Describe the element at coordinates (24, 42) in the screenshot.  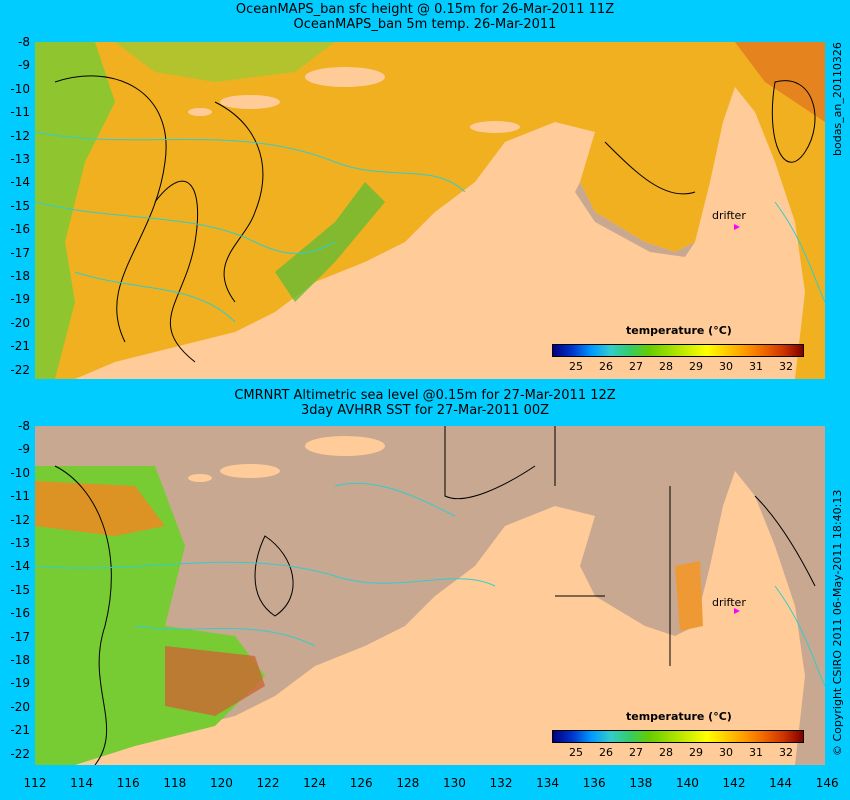
I see `top-lat-label: -8` at that location.